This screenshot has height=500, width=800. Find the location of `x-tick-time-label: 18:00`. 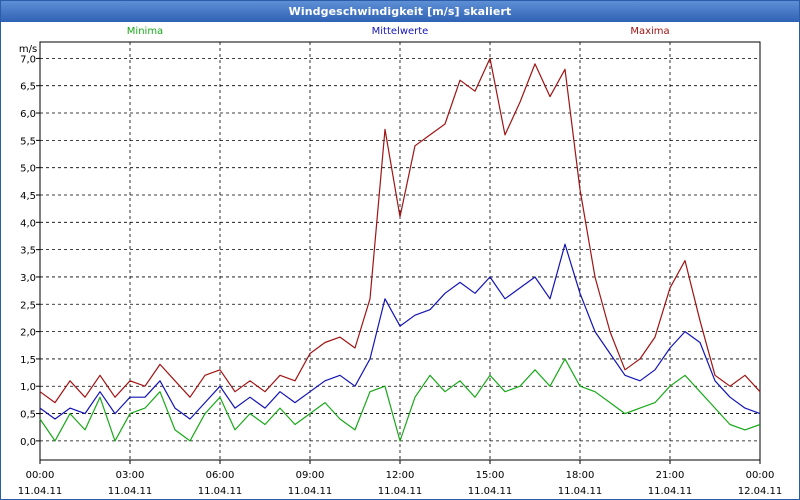

x-tick-time-label: 18:00 is located at coordinates (580, 475).